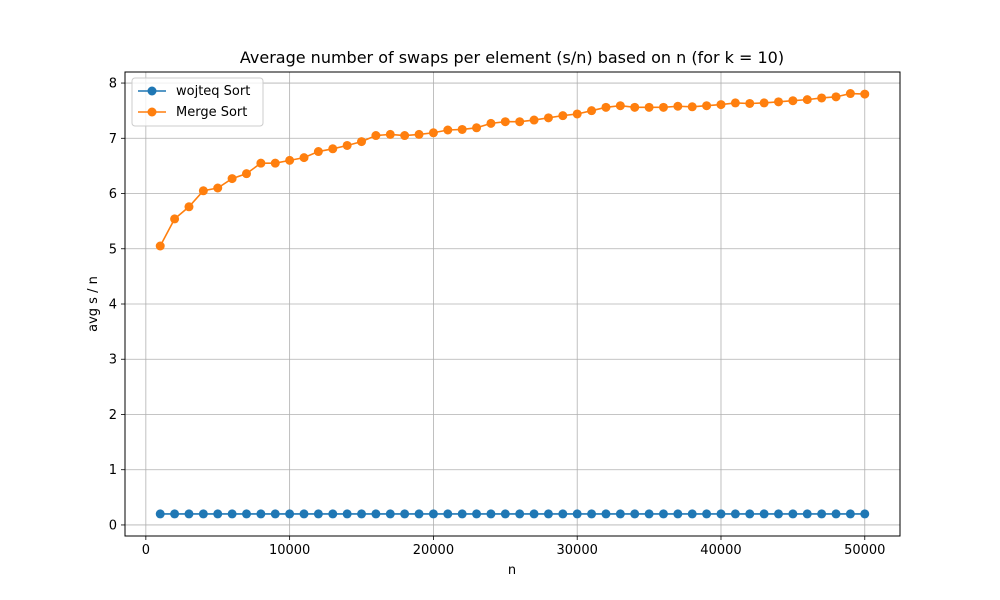 The image size is (1000, 600). I want to click on y-tick-label: 6, so click(113, 194).